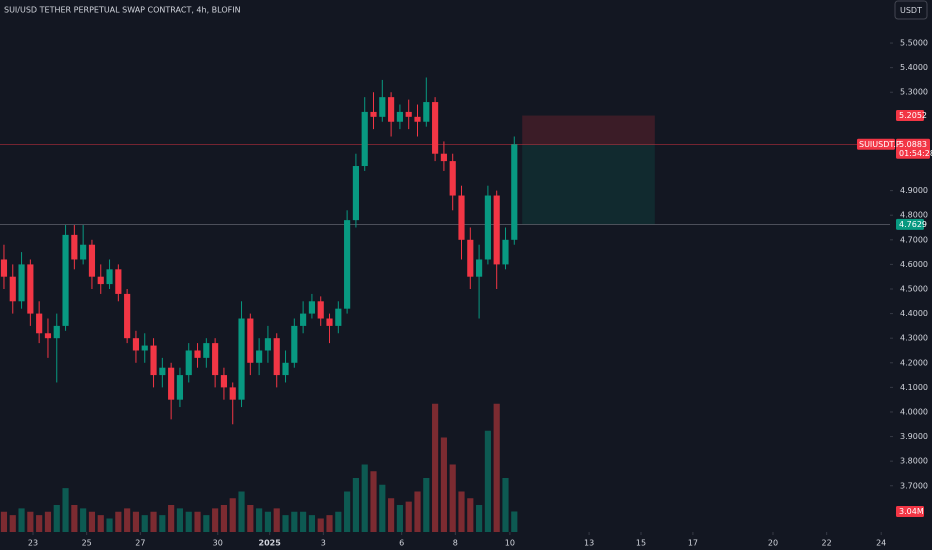 The height and width of the screenshot is (550, 932). What do you see at coordinates (913, 148) in the screenshot?
I see `last-price-bg` at bounding box center [913, 148].